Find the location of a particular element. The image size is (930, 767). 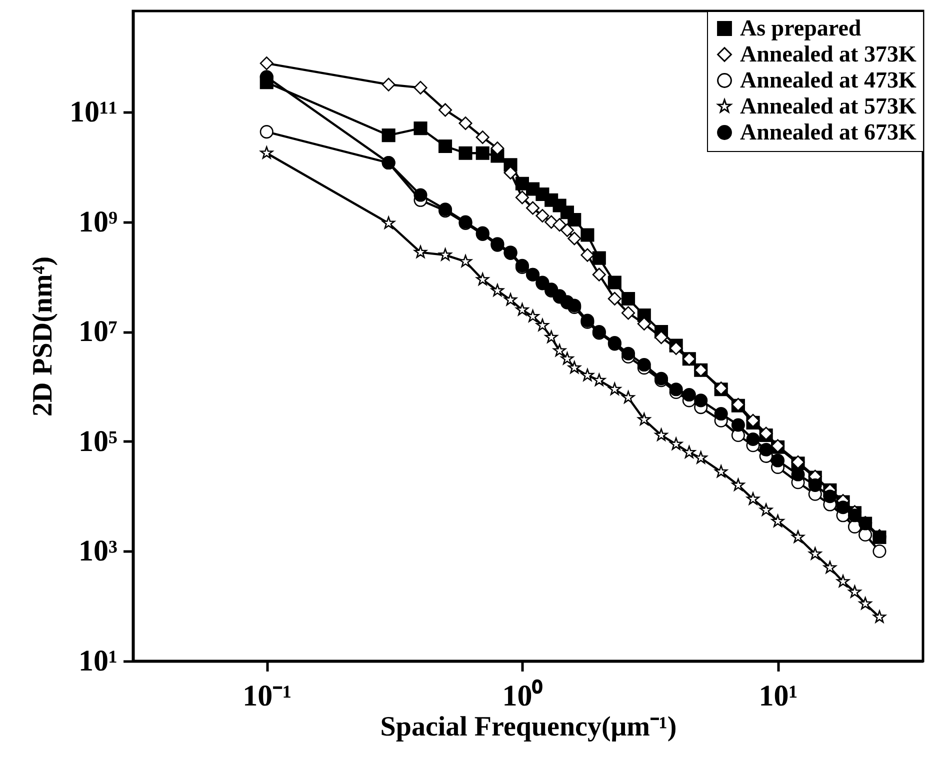

y-tick-label: 10⁷ is located at coordinates (98, 331).